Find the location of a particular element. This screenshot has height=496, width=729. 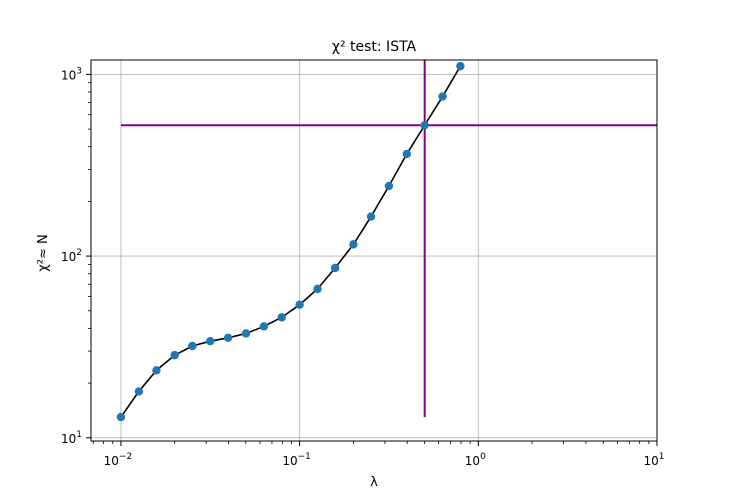

x-tick-label: 10¹ is located at coordinates (653, 460).